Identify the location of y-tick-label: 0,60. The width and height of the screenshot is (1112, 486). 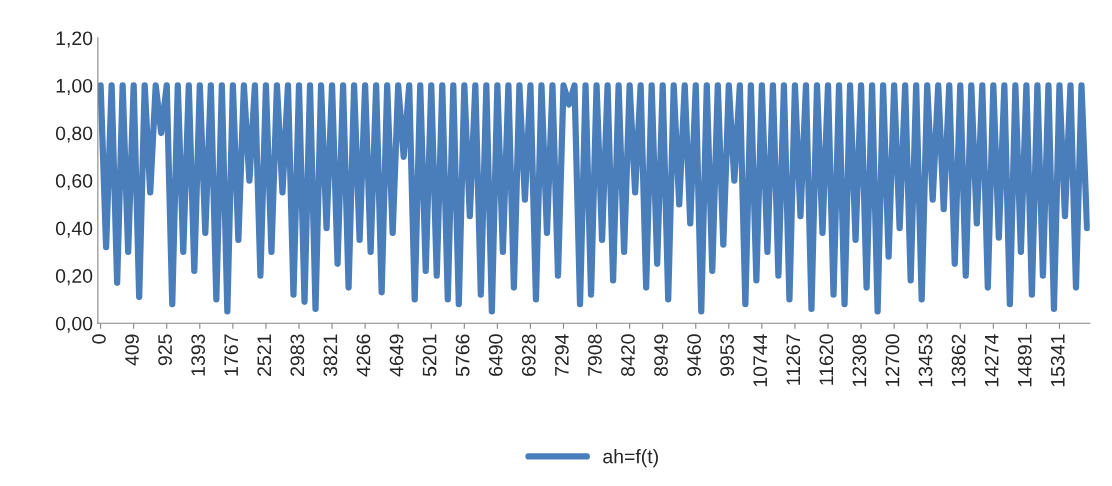
(74, 182).